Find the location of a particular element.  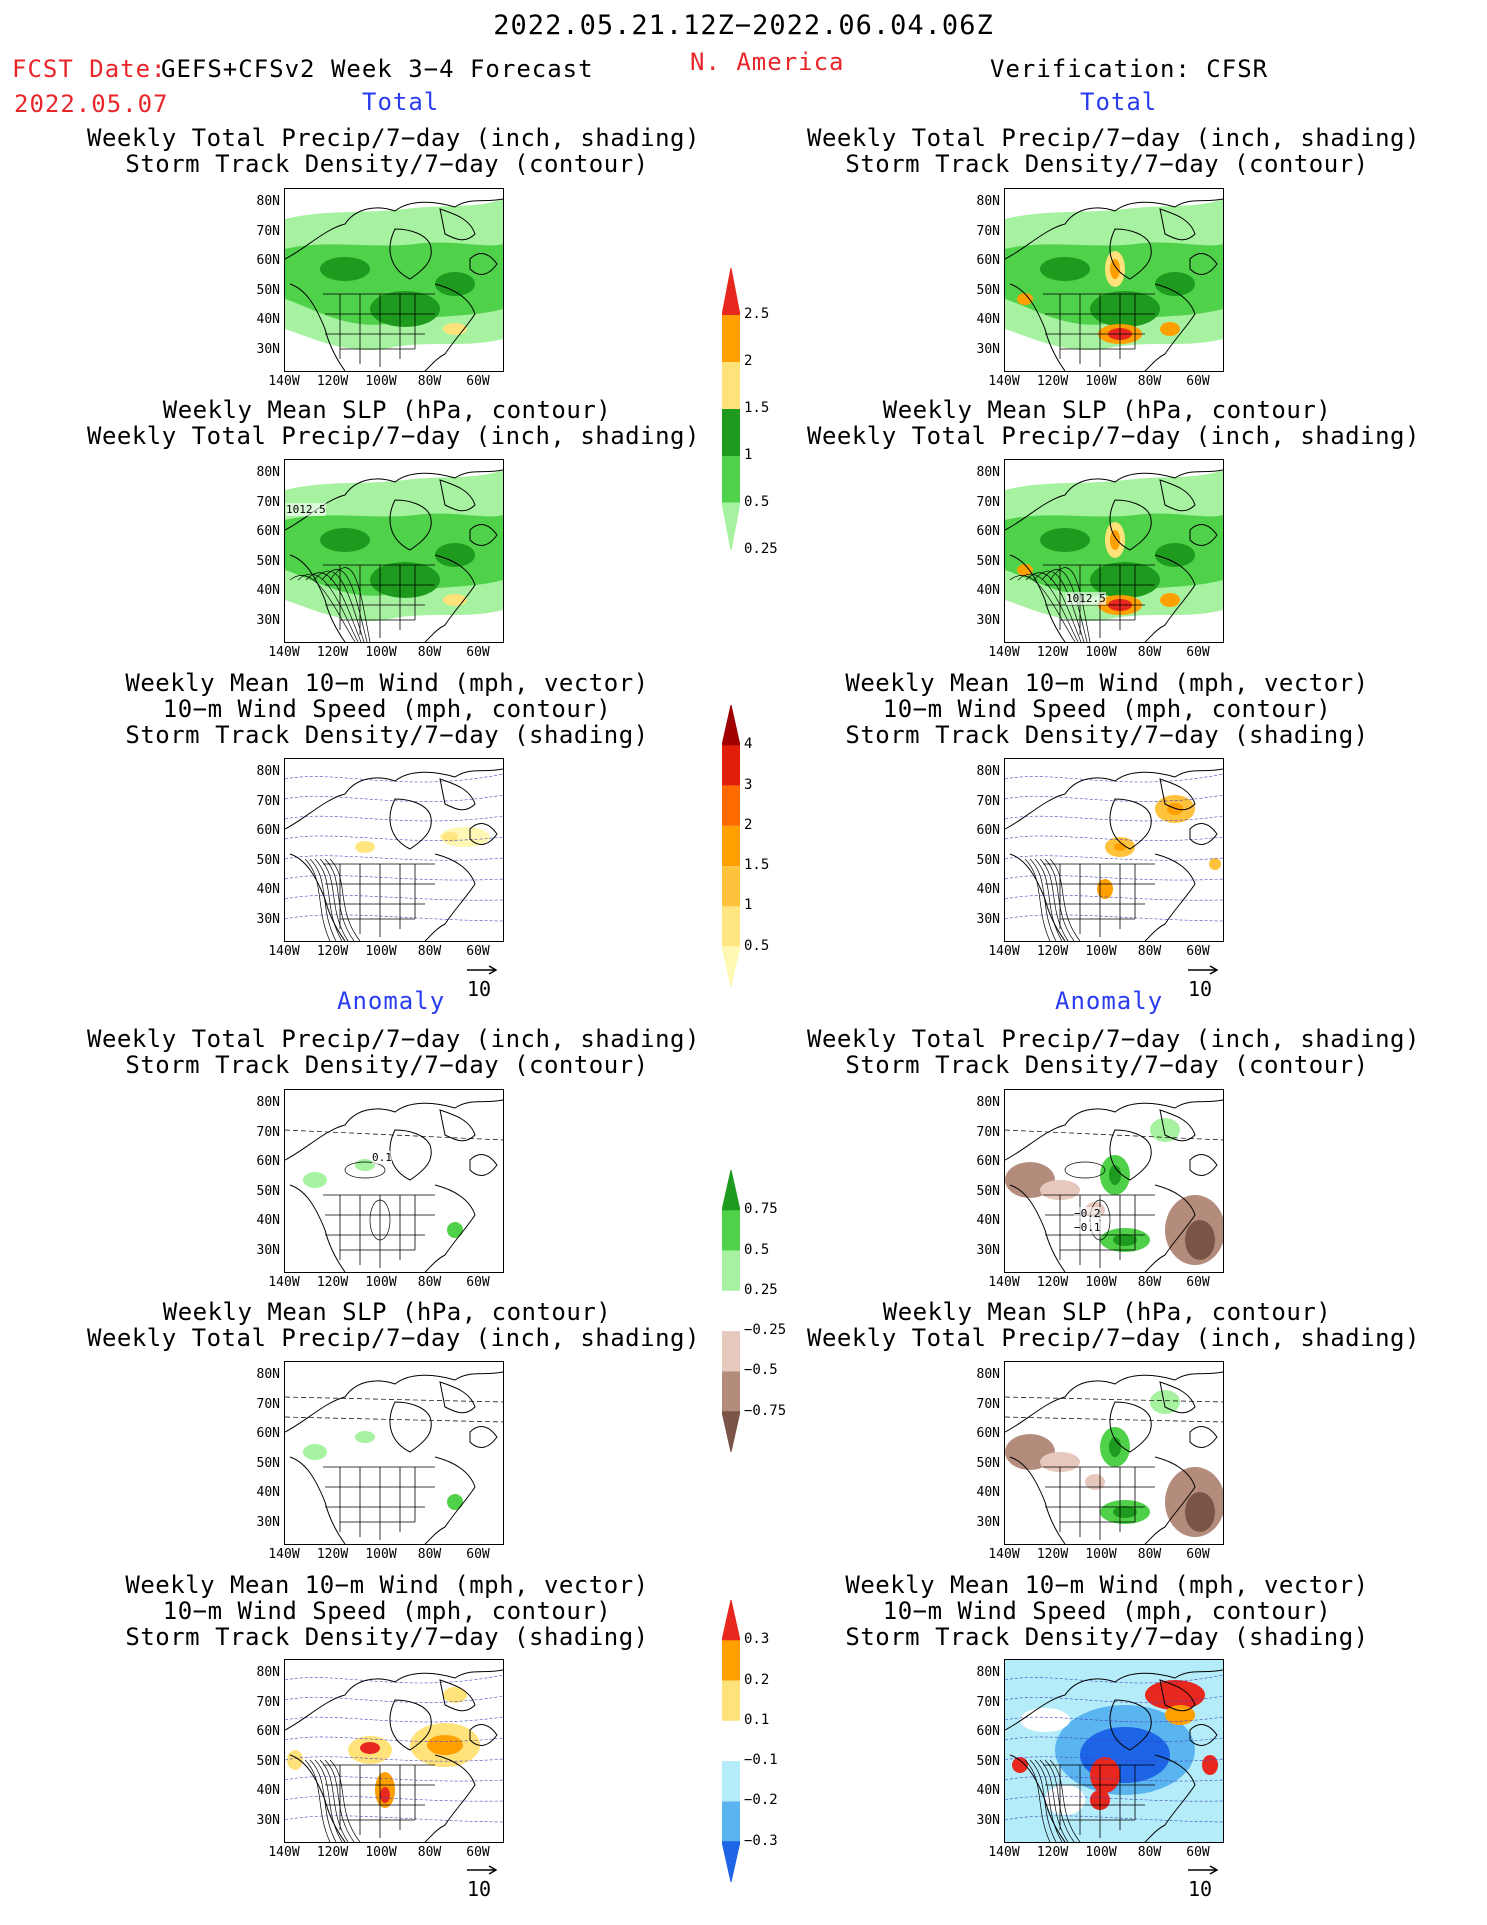

colorbar-tick-label: −0.1 is located at coordinates (761, 1760).